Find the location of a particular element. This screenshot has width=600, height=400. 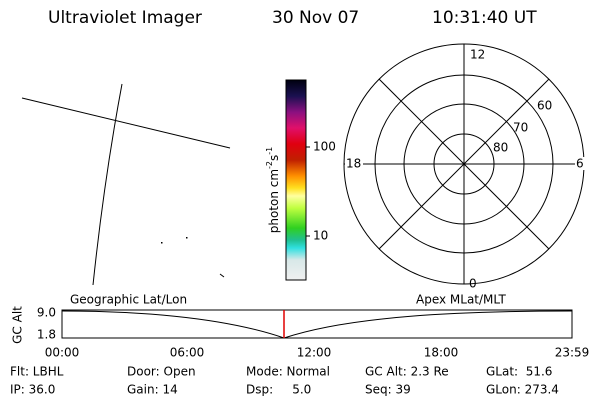

title: Ultraviolet Imager is located at coordinates (125, 18).